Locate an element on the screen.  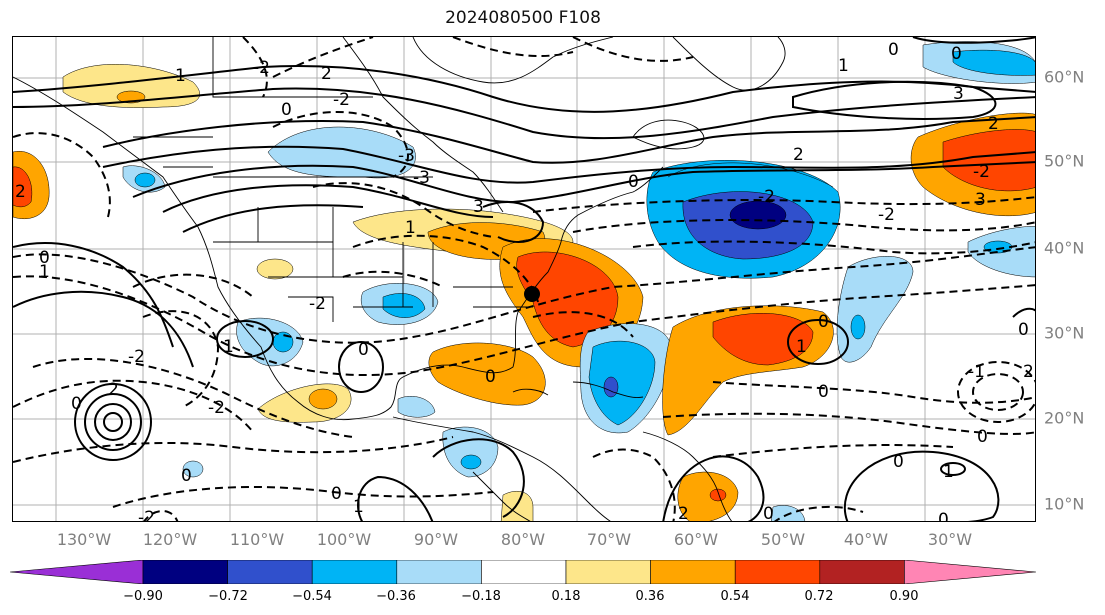
lon-label-60w: 60°W is located at coordinates (696, 539).